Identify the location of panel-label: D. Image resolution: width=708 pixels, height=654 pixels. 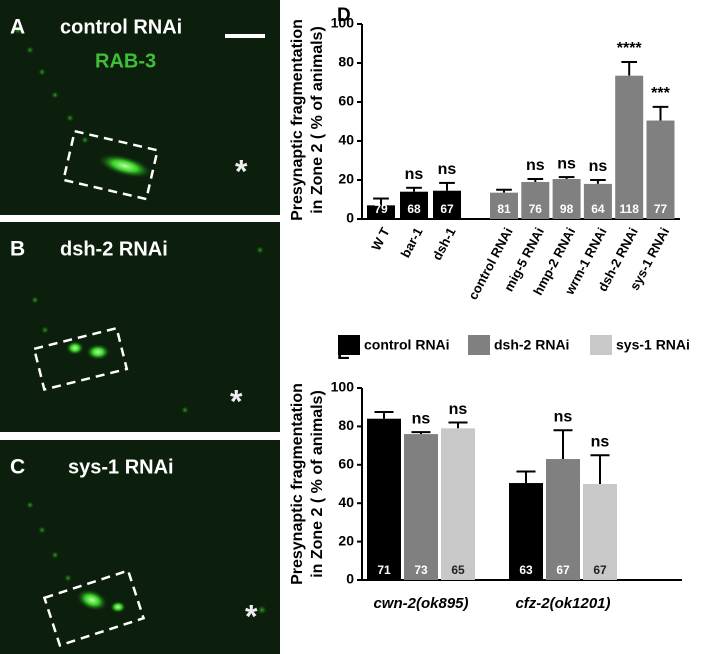
(344, 15).